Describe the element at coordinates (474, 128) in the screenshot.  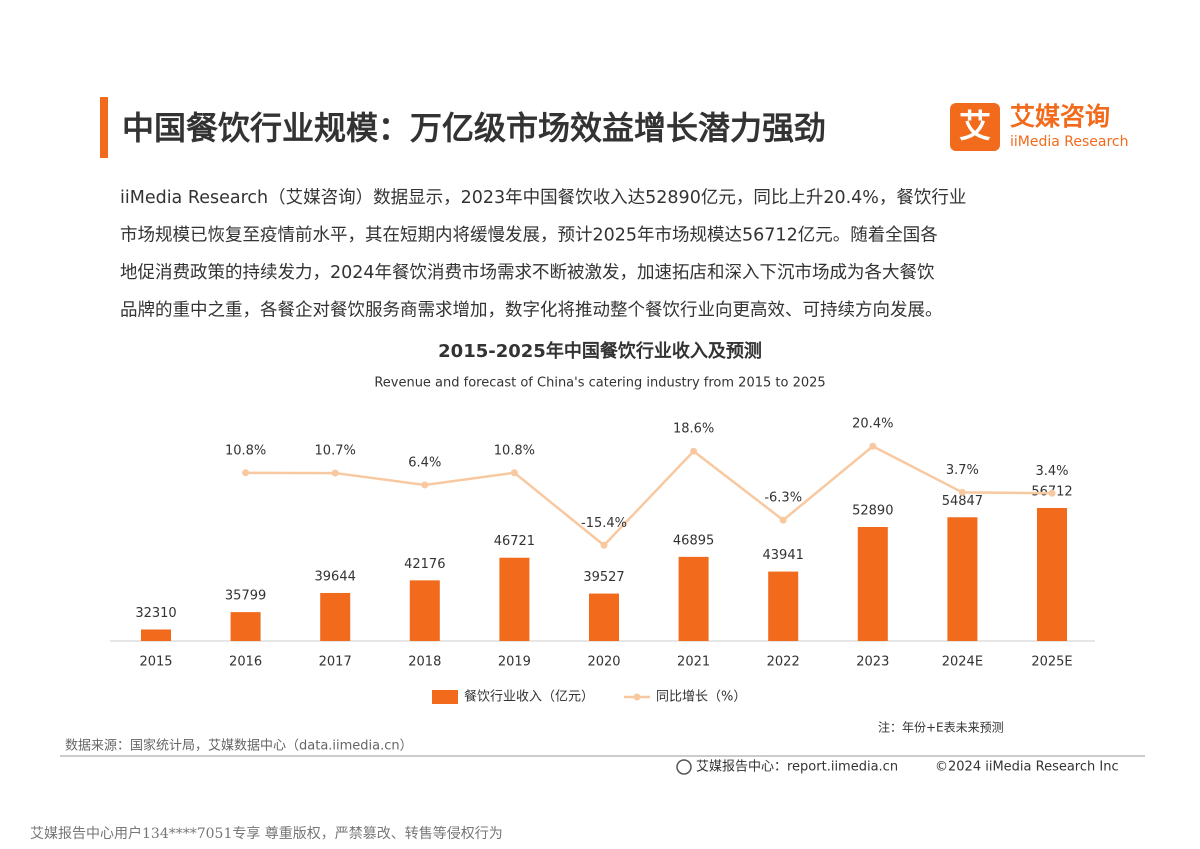
I see `page-title: 中国餐饮行业规模：万亿级市场效益增长潜力强劲` at that location.